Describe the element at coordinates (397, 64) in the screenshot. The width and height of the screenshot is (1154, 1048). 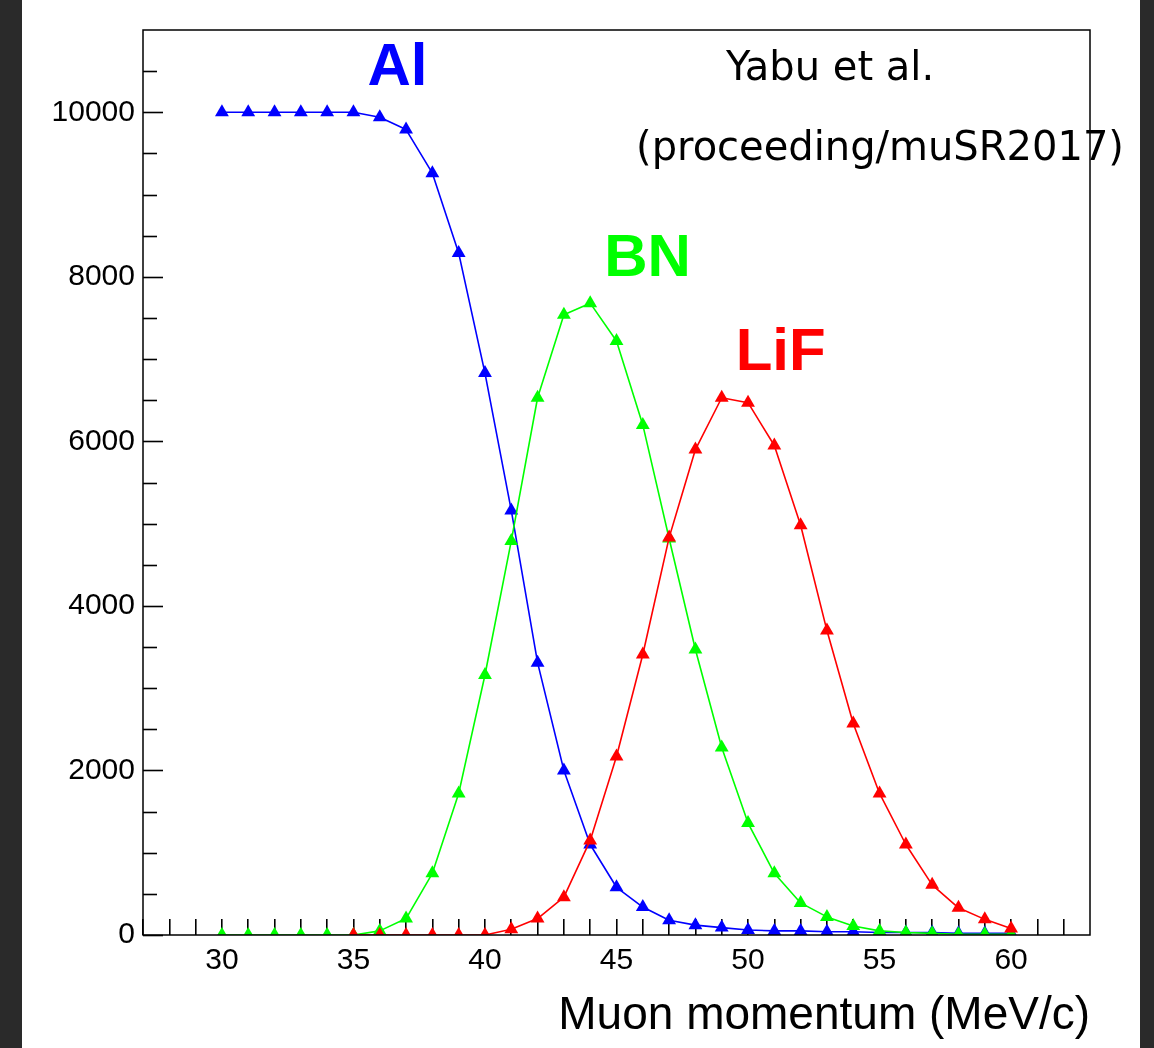
I see `series-label: Al` at that location.